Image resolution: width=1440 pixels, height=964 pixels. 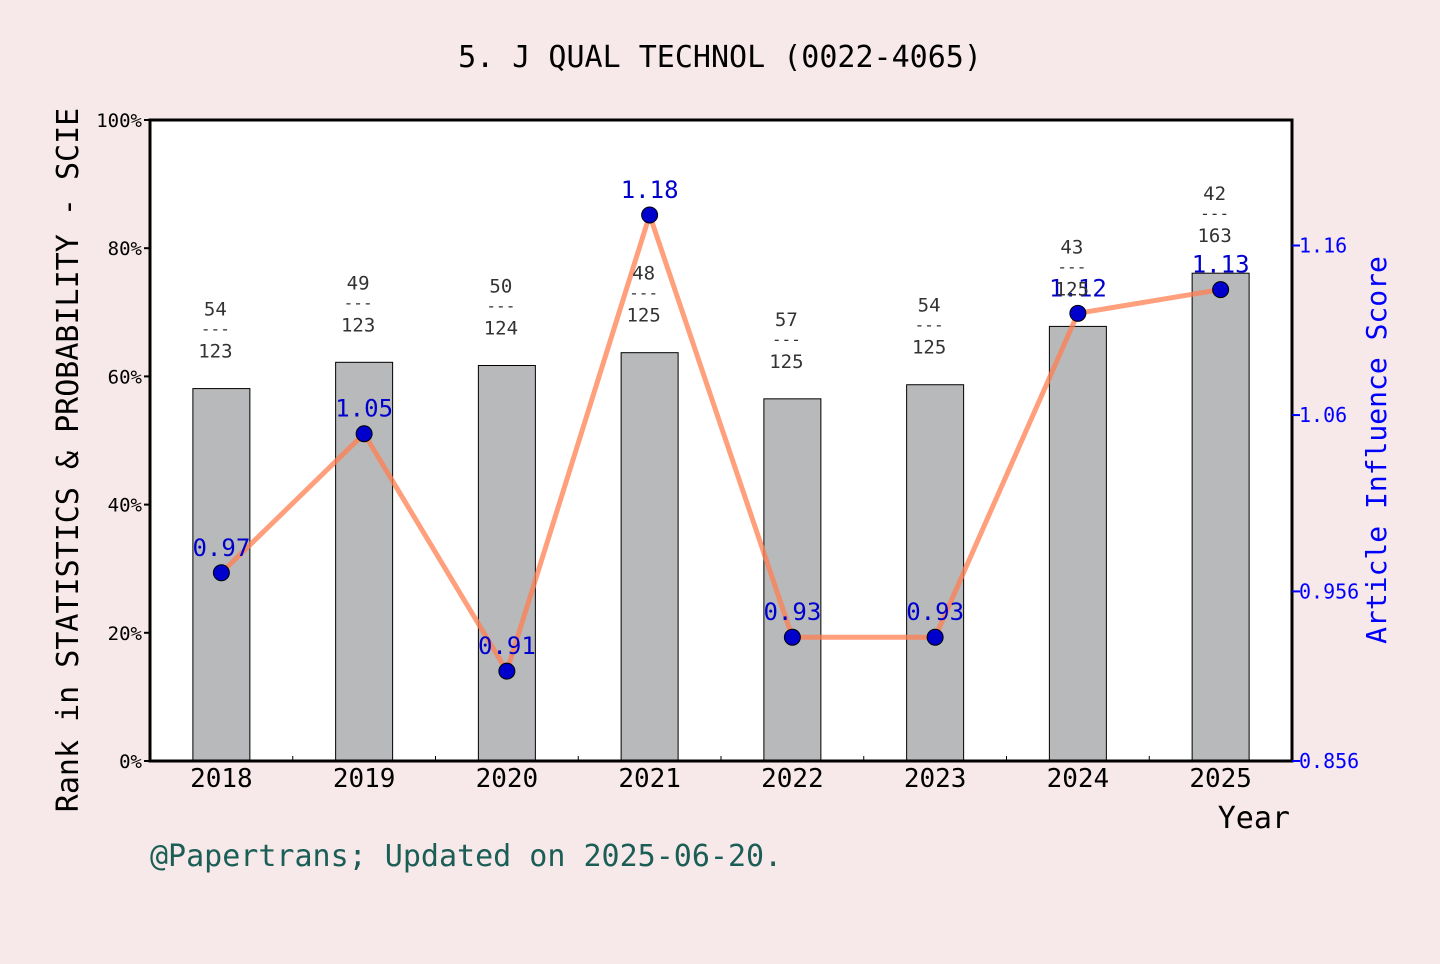 I want to click on left-tick-label: 100%, so click(x=119, y=121).